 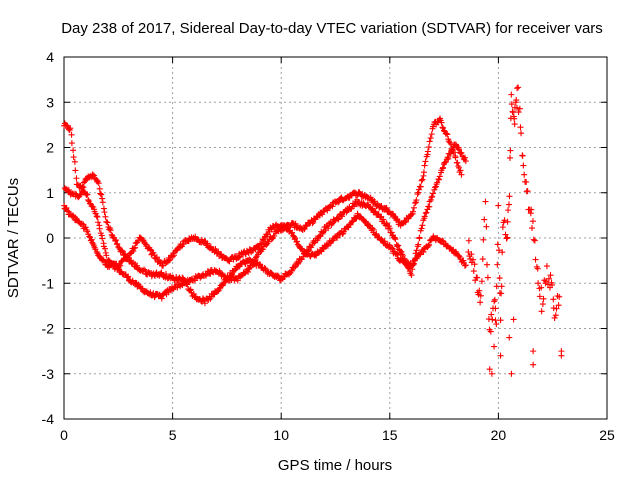 I want to click on y-tick-label: -4, so click(x=48, y=419).